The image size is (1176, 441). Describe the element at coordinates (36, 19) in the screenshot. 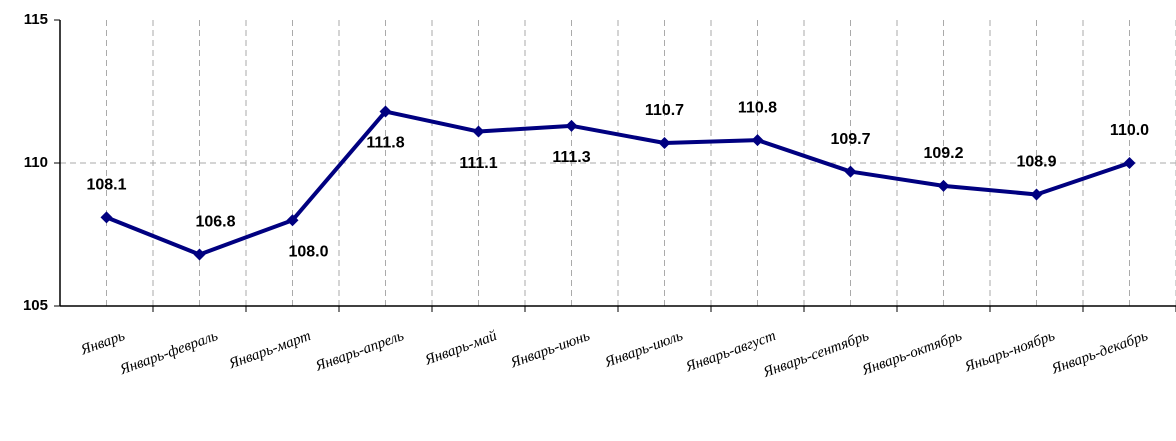

I see `y-tick-label: 115` at that location.